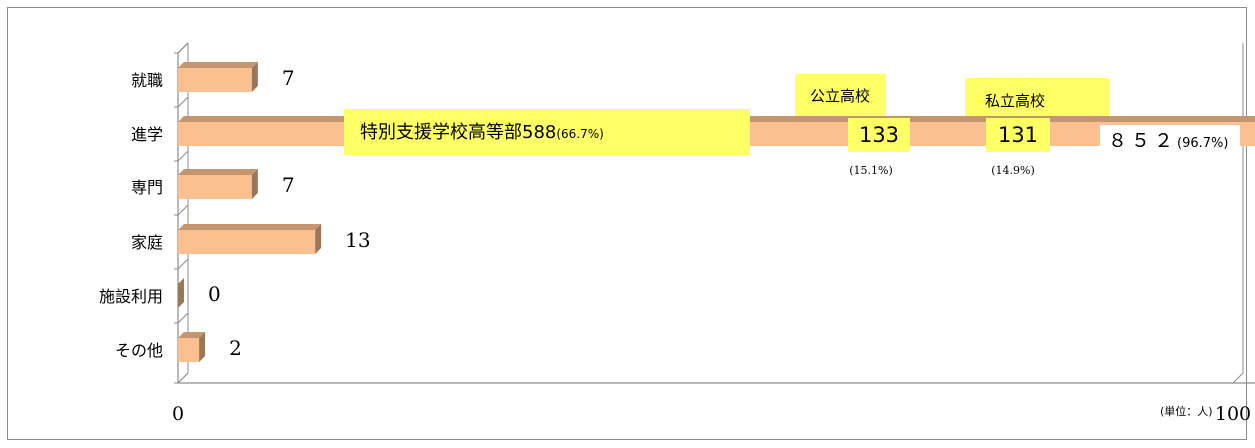 The image size is (1255, 448). What do you see at coordinates (214, 294) in the screenshot?
I see `bar-value-label: 0` at bounding box center [214, 294].